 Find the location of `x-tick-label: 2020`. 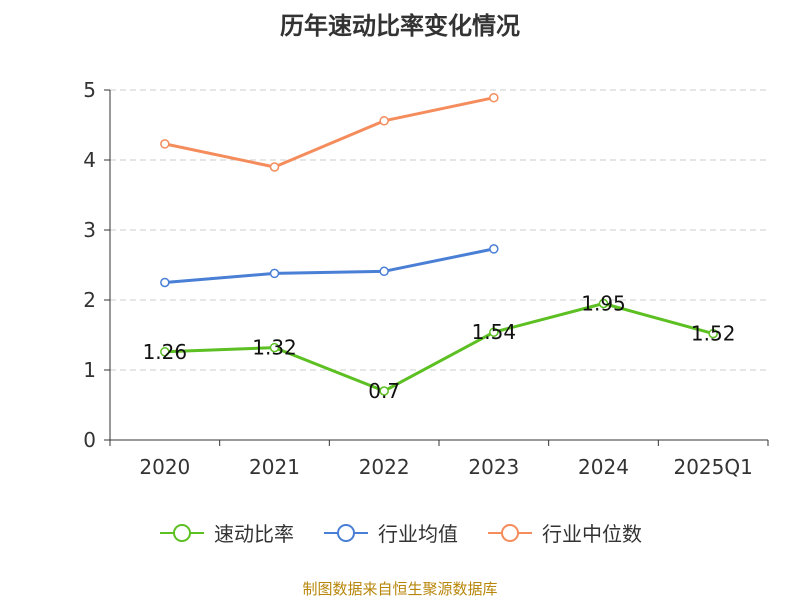

x-tick-label: 2020 is located at coordinates (164, 467).